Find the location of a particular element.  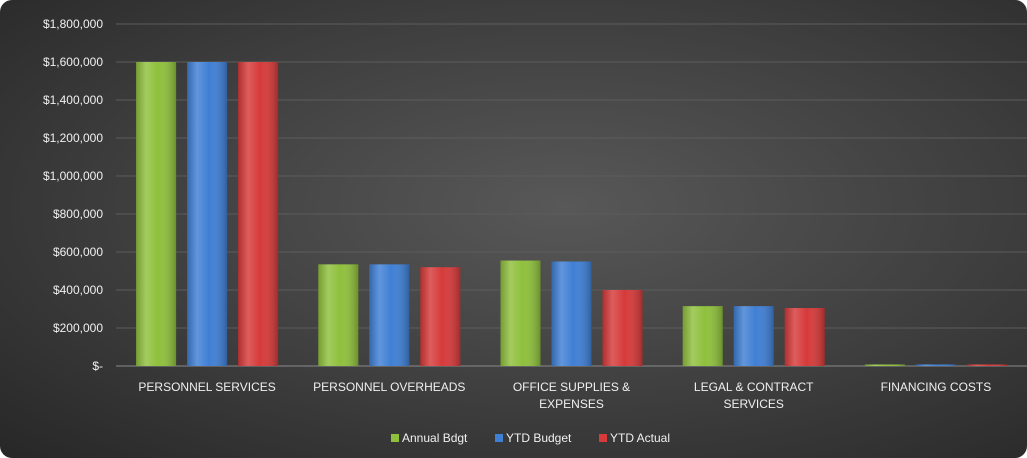

y-tick-label: $1,400,000 is located at coordinates (73, 100).